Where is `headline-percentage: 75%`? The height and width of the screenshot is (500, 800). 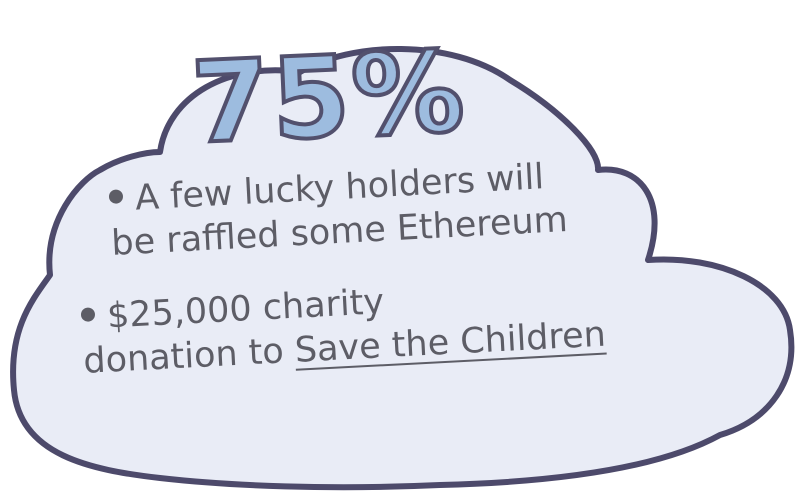 headline-percentage: 75% is located at coordinates (328, 98).